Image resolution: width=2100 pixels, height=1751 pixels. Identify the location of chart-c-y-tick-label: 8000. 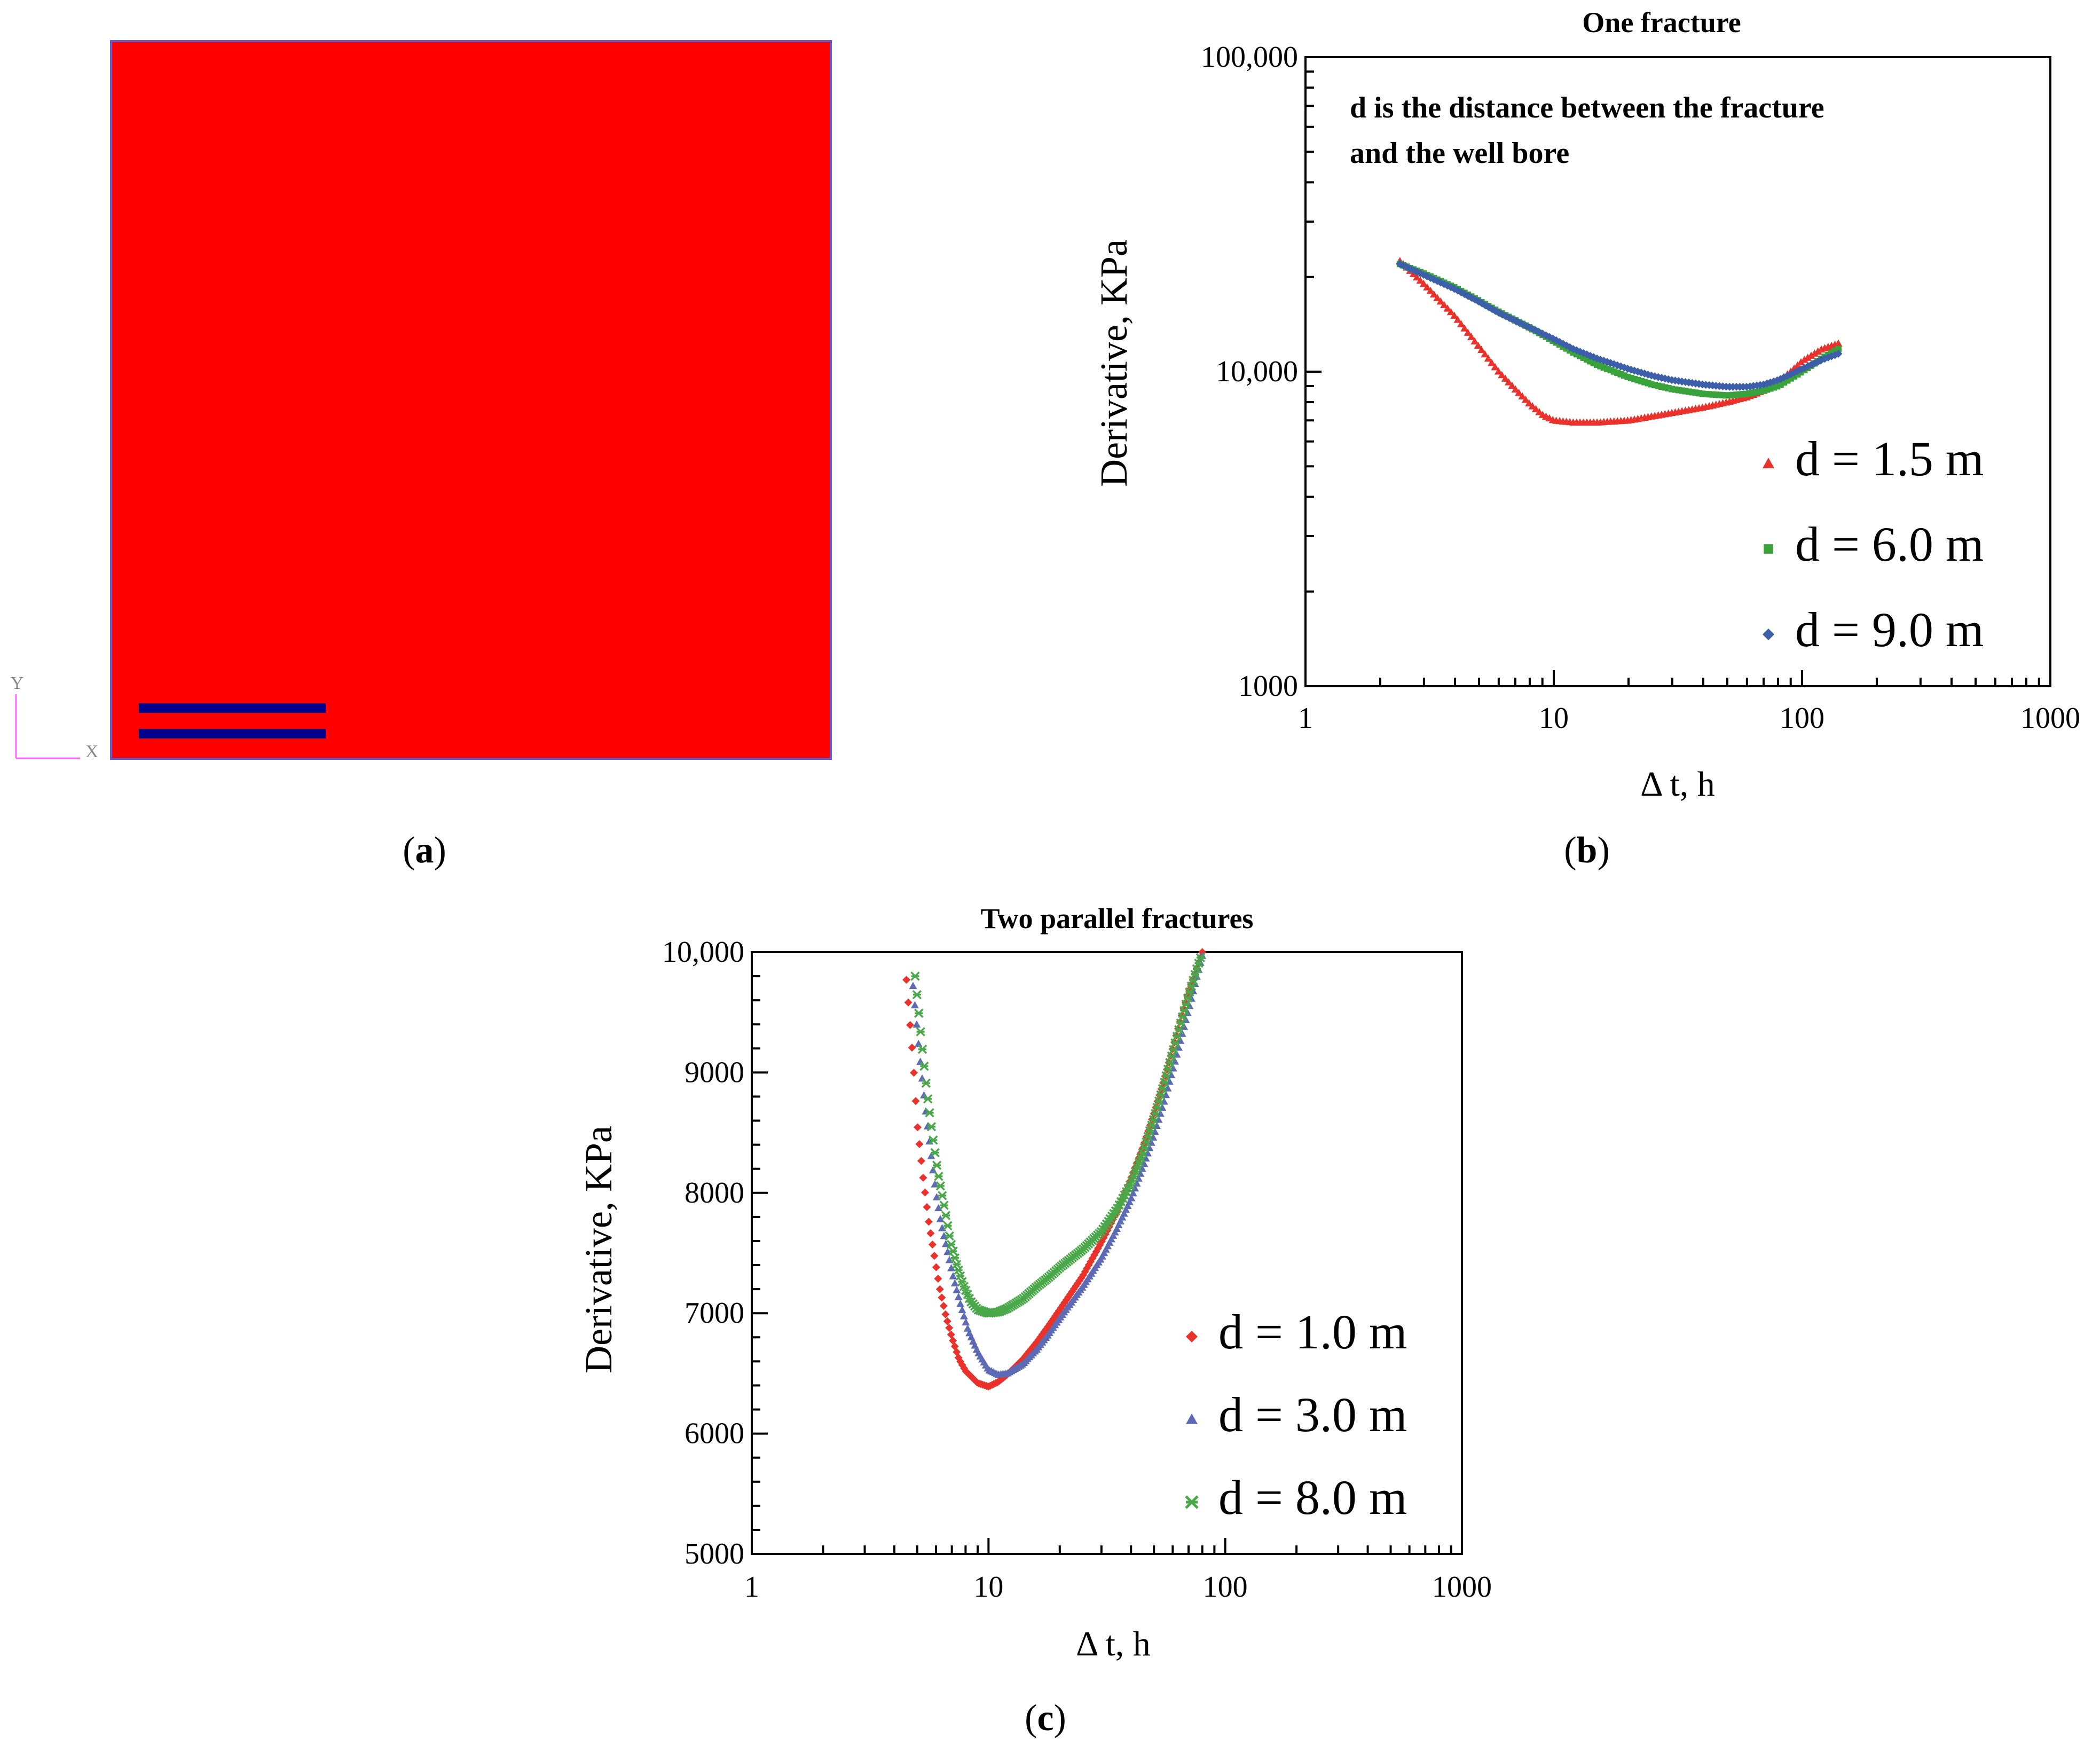
(714, 1193).